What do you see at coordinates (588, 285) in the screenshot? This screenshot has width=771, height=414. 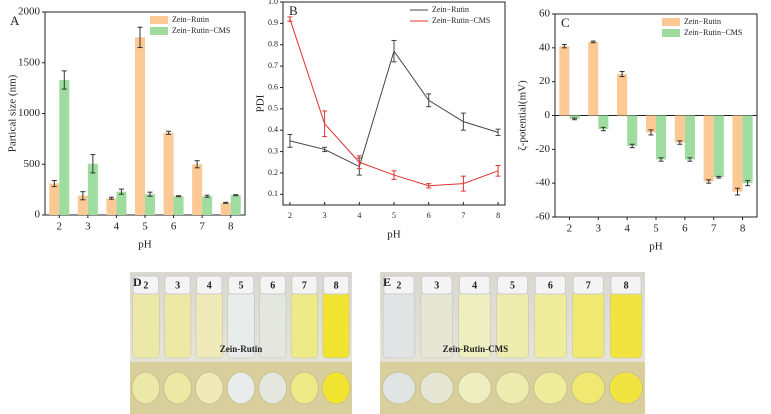 I see `vial-number: 7` at bounding box center [588, 285].